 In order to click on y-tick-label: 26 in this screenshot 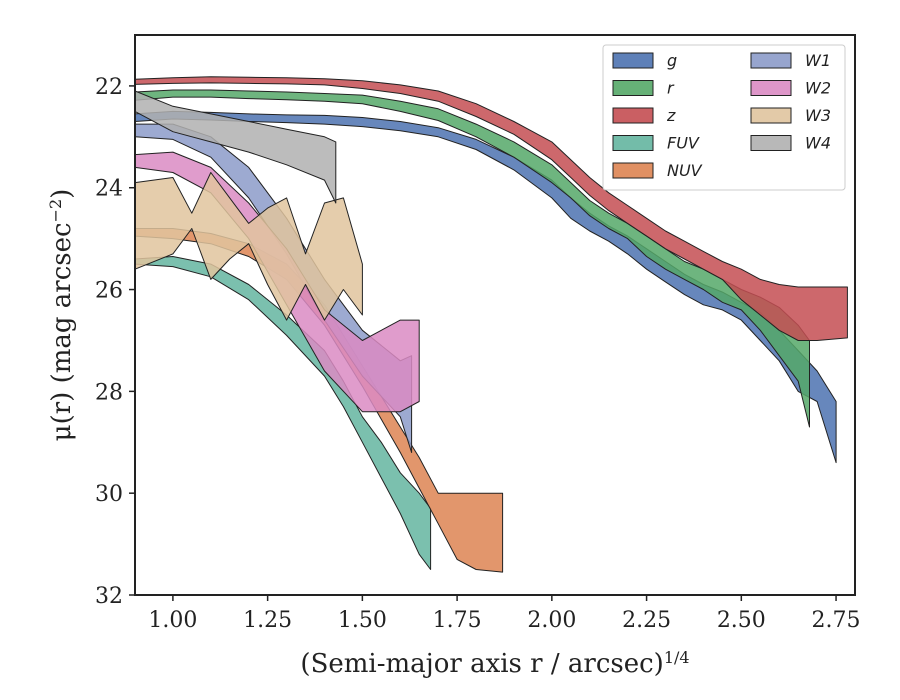, I will do `click(109, 291)`.